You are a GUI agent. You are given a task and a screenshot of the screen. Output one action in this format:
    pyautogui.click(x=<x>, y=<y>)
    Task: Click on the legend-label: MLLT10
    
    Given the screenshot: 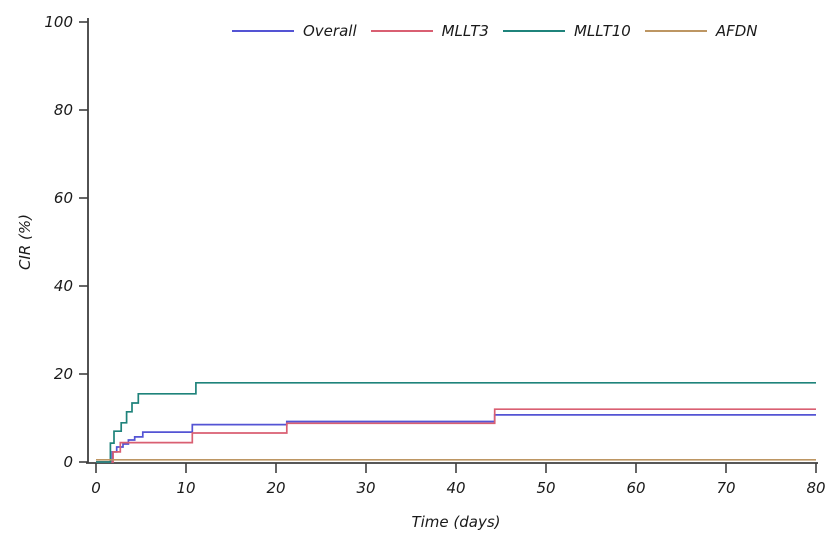 What is the action you would take?
    pyautogui.click(x=602, y=31)
    